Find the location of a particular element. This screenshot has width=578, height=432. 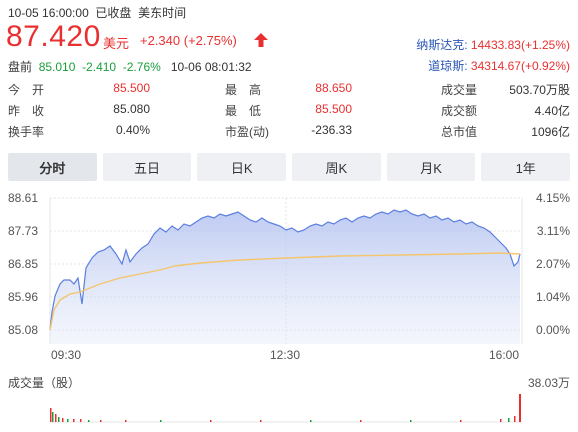

pct-tick: 3.11% is located at coordinates (553, 231).